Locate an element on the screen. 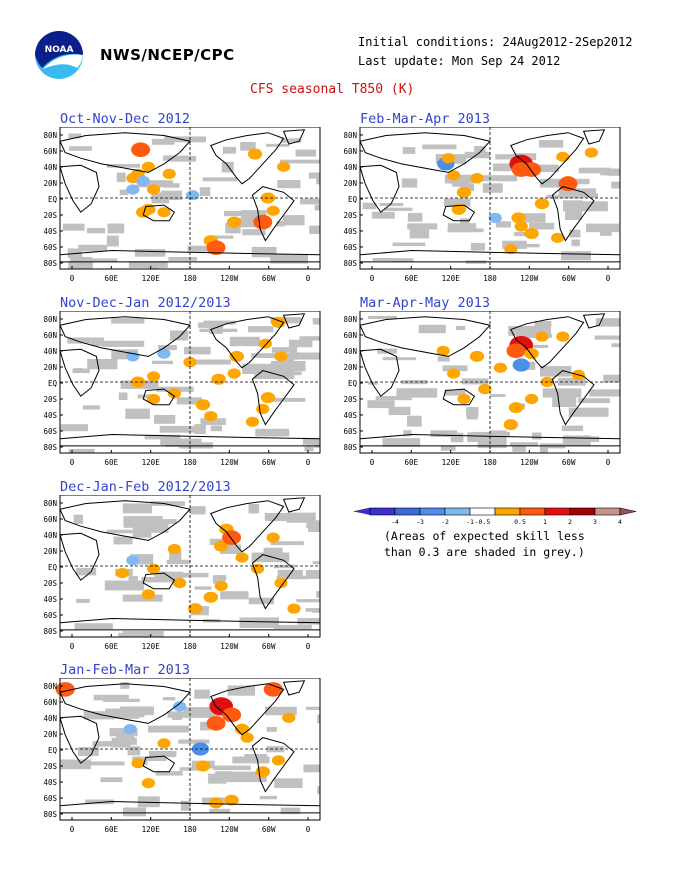 This screenshot has width=680, height=880. panel-title-jfm: Jan-Feb-Mar 2013 is located at coordinates (125, 670).